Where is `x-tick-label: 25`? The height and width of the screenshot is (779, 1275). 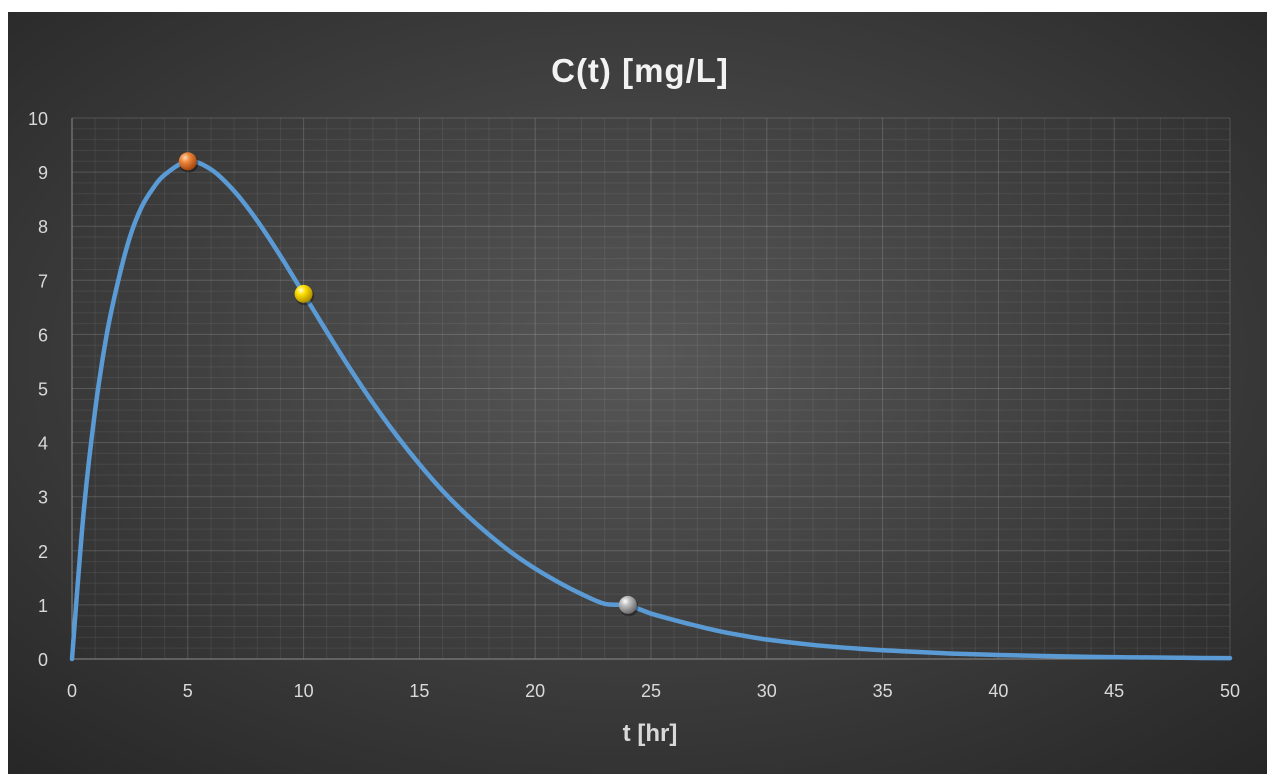 x-tick-label: 25 is located at coordinates (651, 691).